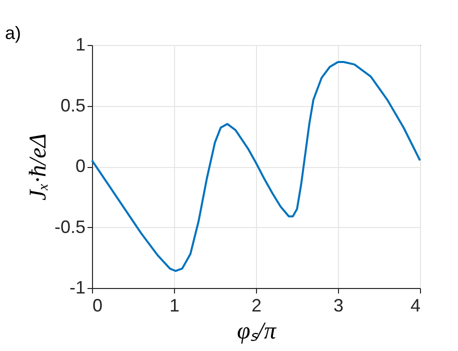 Image resolution: width=458 pixels, height=351 pixels. Describe the element at coordinates (338, 306) in the screenshot. I see `x-tick-label: 3` at that location.